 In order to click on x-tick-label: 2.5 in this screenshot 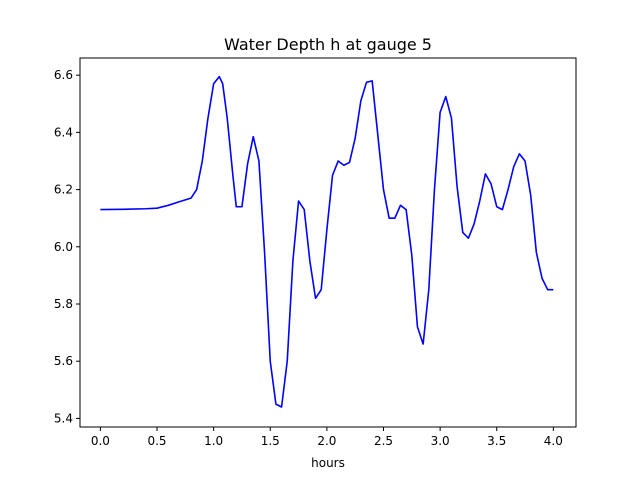, I will do `click(383, 441)`.